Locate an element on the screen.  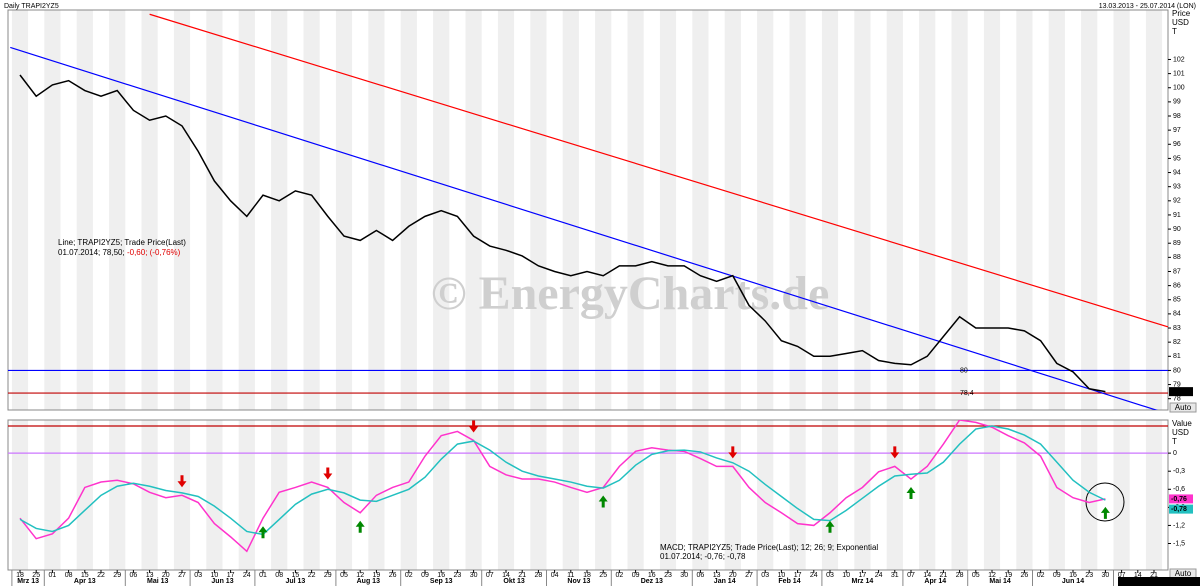
auto-button is located at coordinates (1183, 407).